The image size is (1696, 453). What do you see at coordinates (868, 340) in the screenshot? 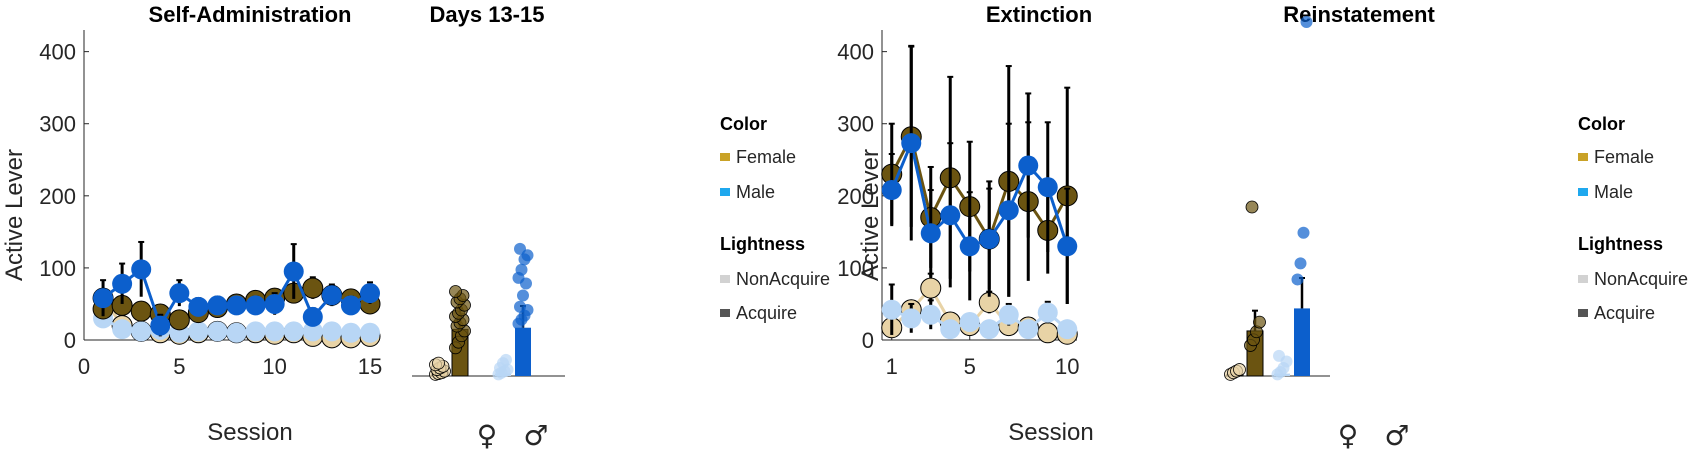
I see `y-tick-label-extinction: 0` at bounding box center [868, 340].